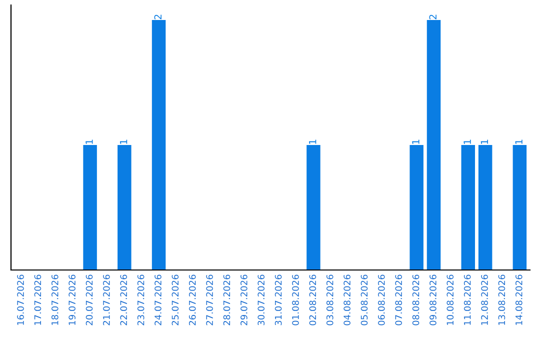 The height and width of the screenshot is (340, 540). I want to click on x-tick-label: 20.07.2026, so click(89, 300).